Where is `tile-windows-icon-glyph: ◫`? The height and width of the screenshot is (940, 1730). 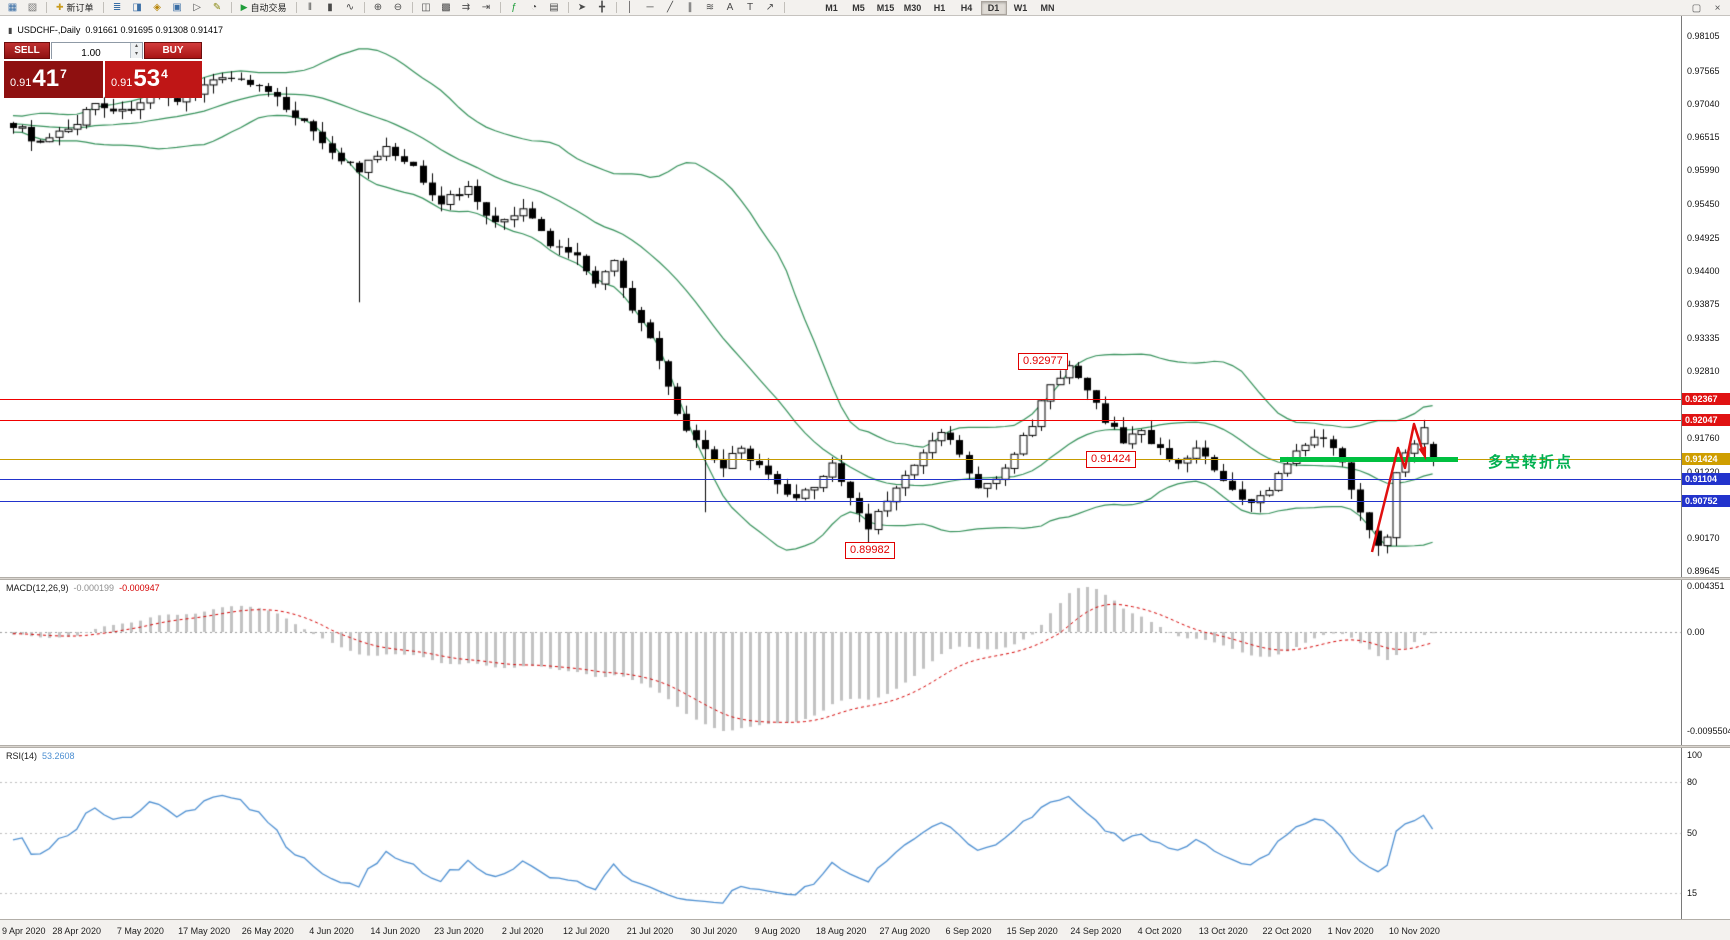 tile-windows-icon-glyph: ◫ is located at coordinates (426, 7).